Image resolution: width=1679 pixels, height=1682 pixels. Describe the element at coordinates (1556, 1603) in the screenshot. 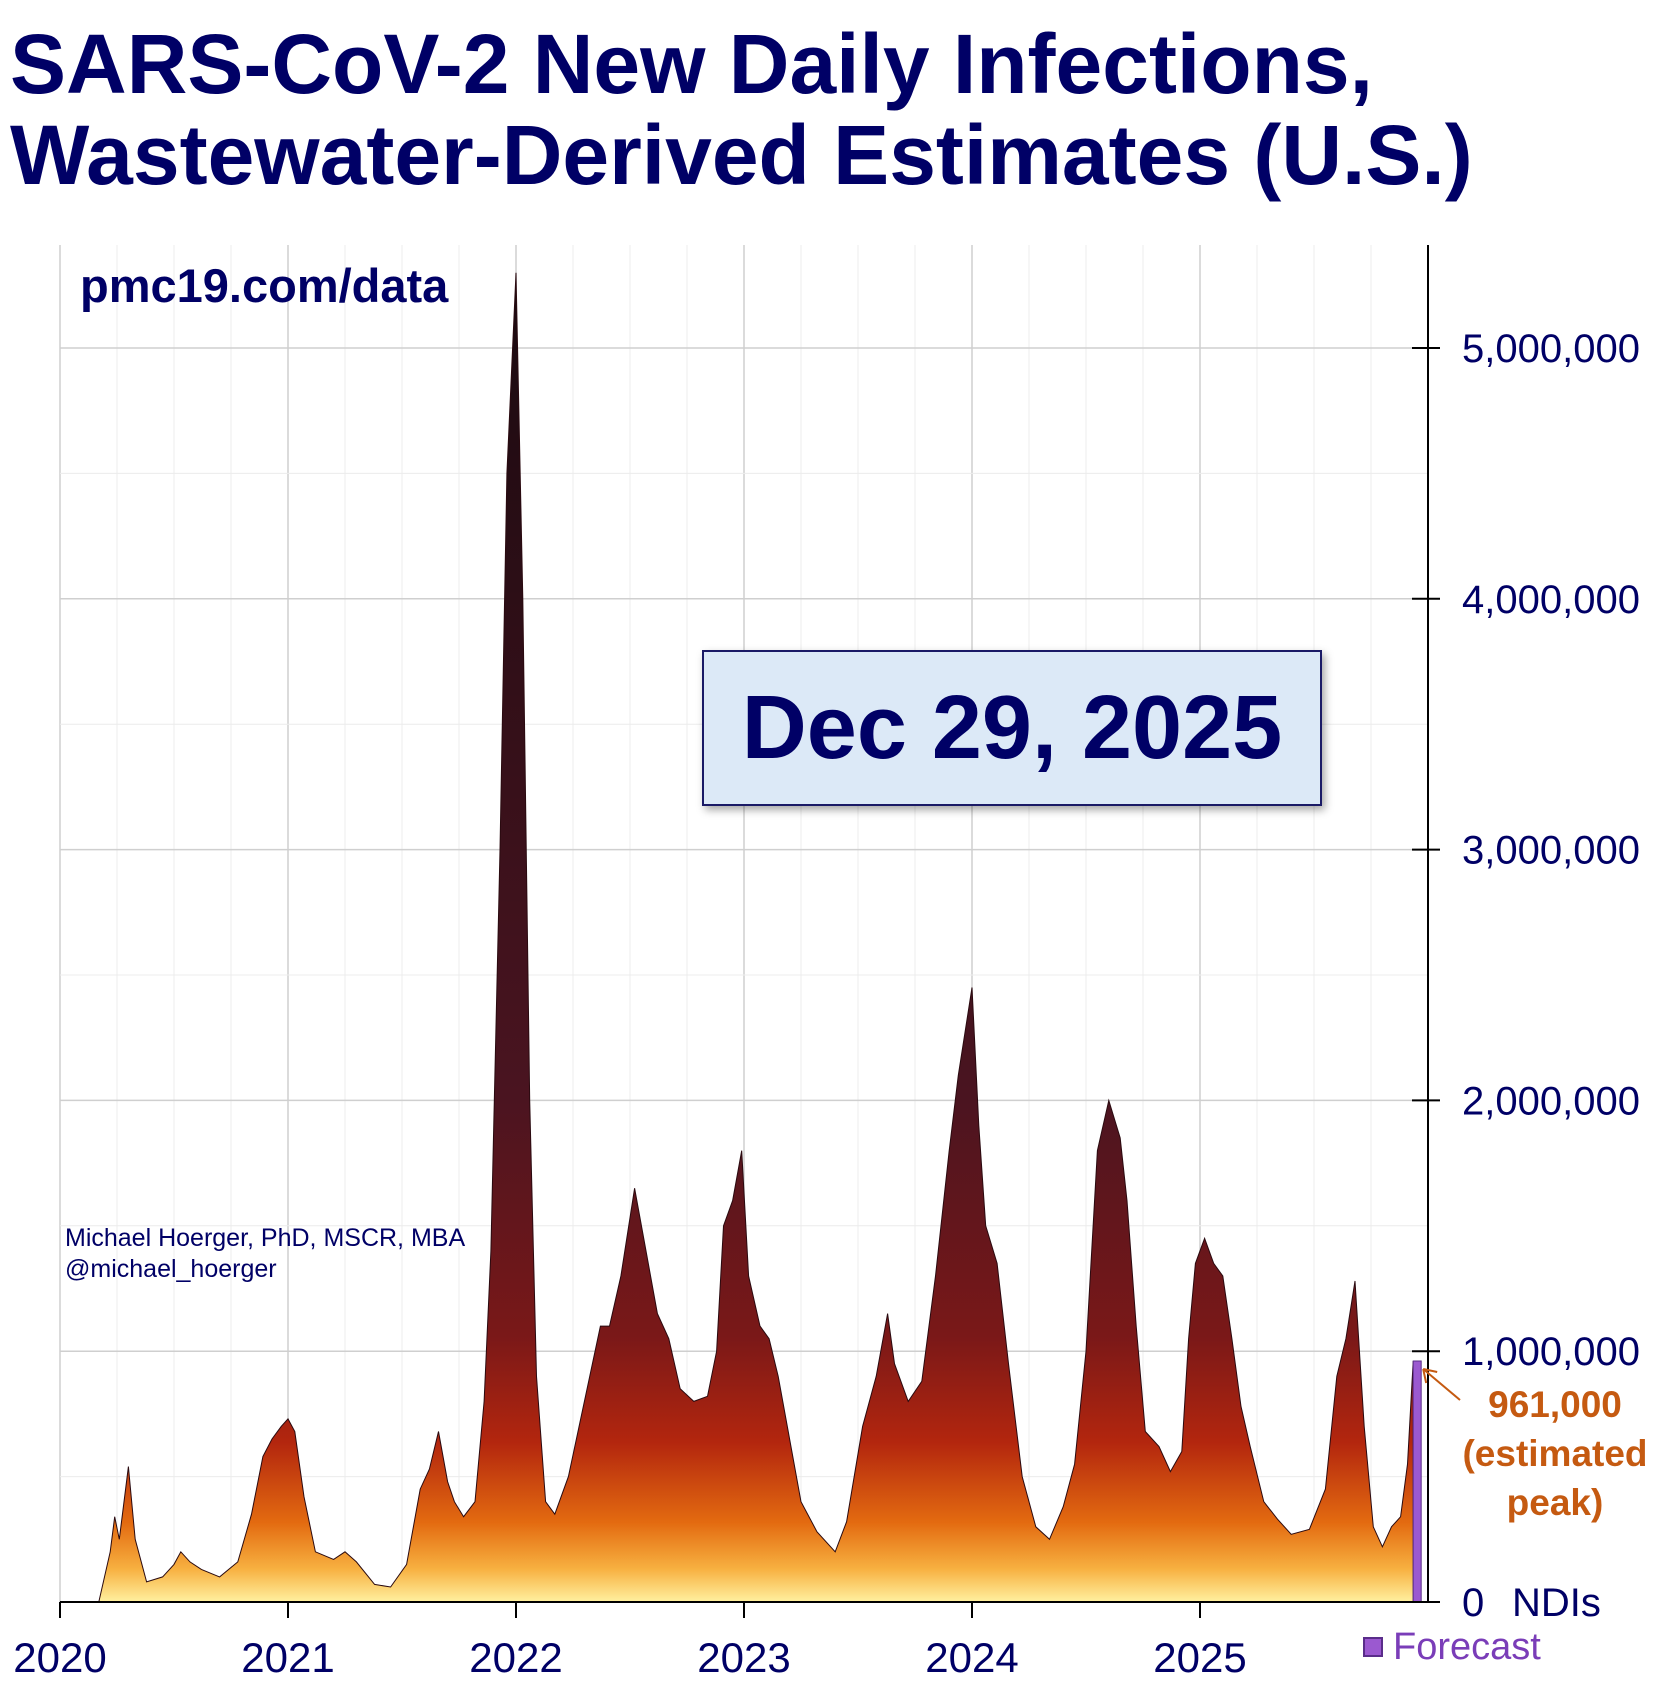

I see `y-unit-label: NDIs` at that location.